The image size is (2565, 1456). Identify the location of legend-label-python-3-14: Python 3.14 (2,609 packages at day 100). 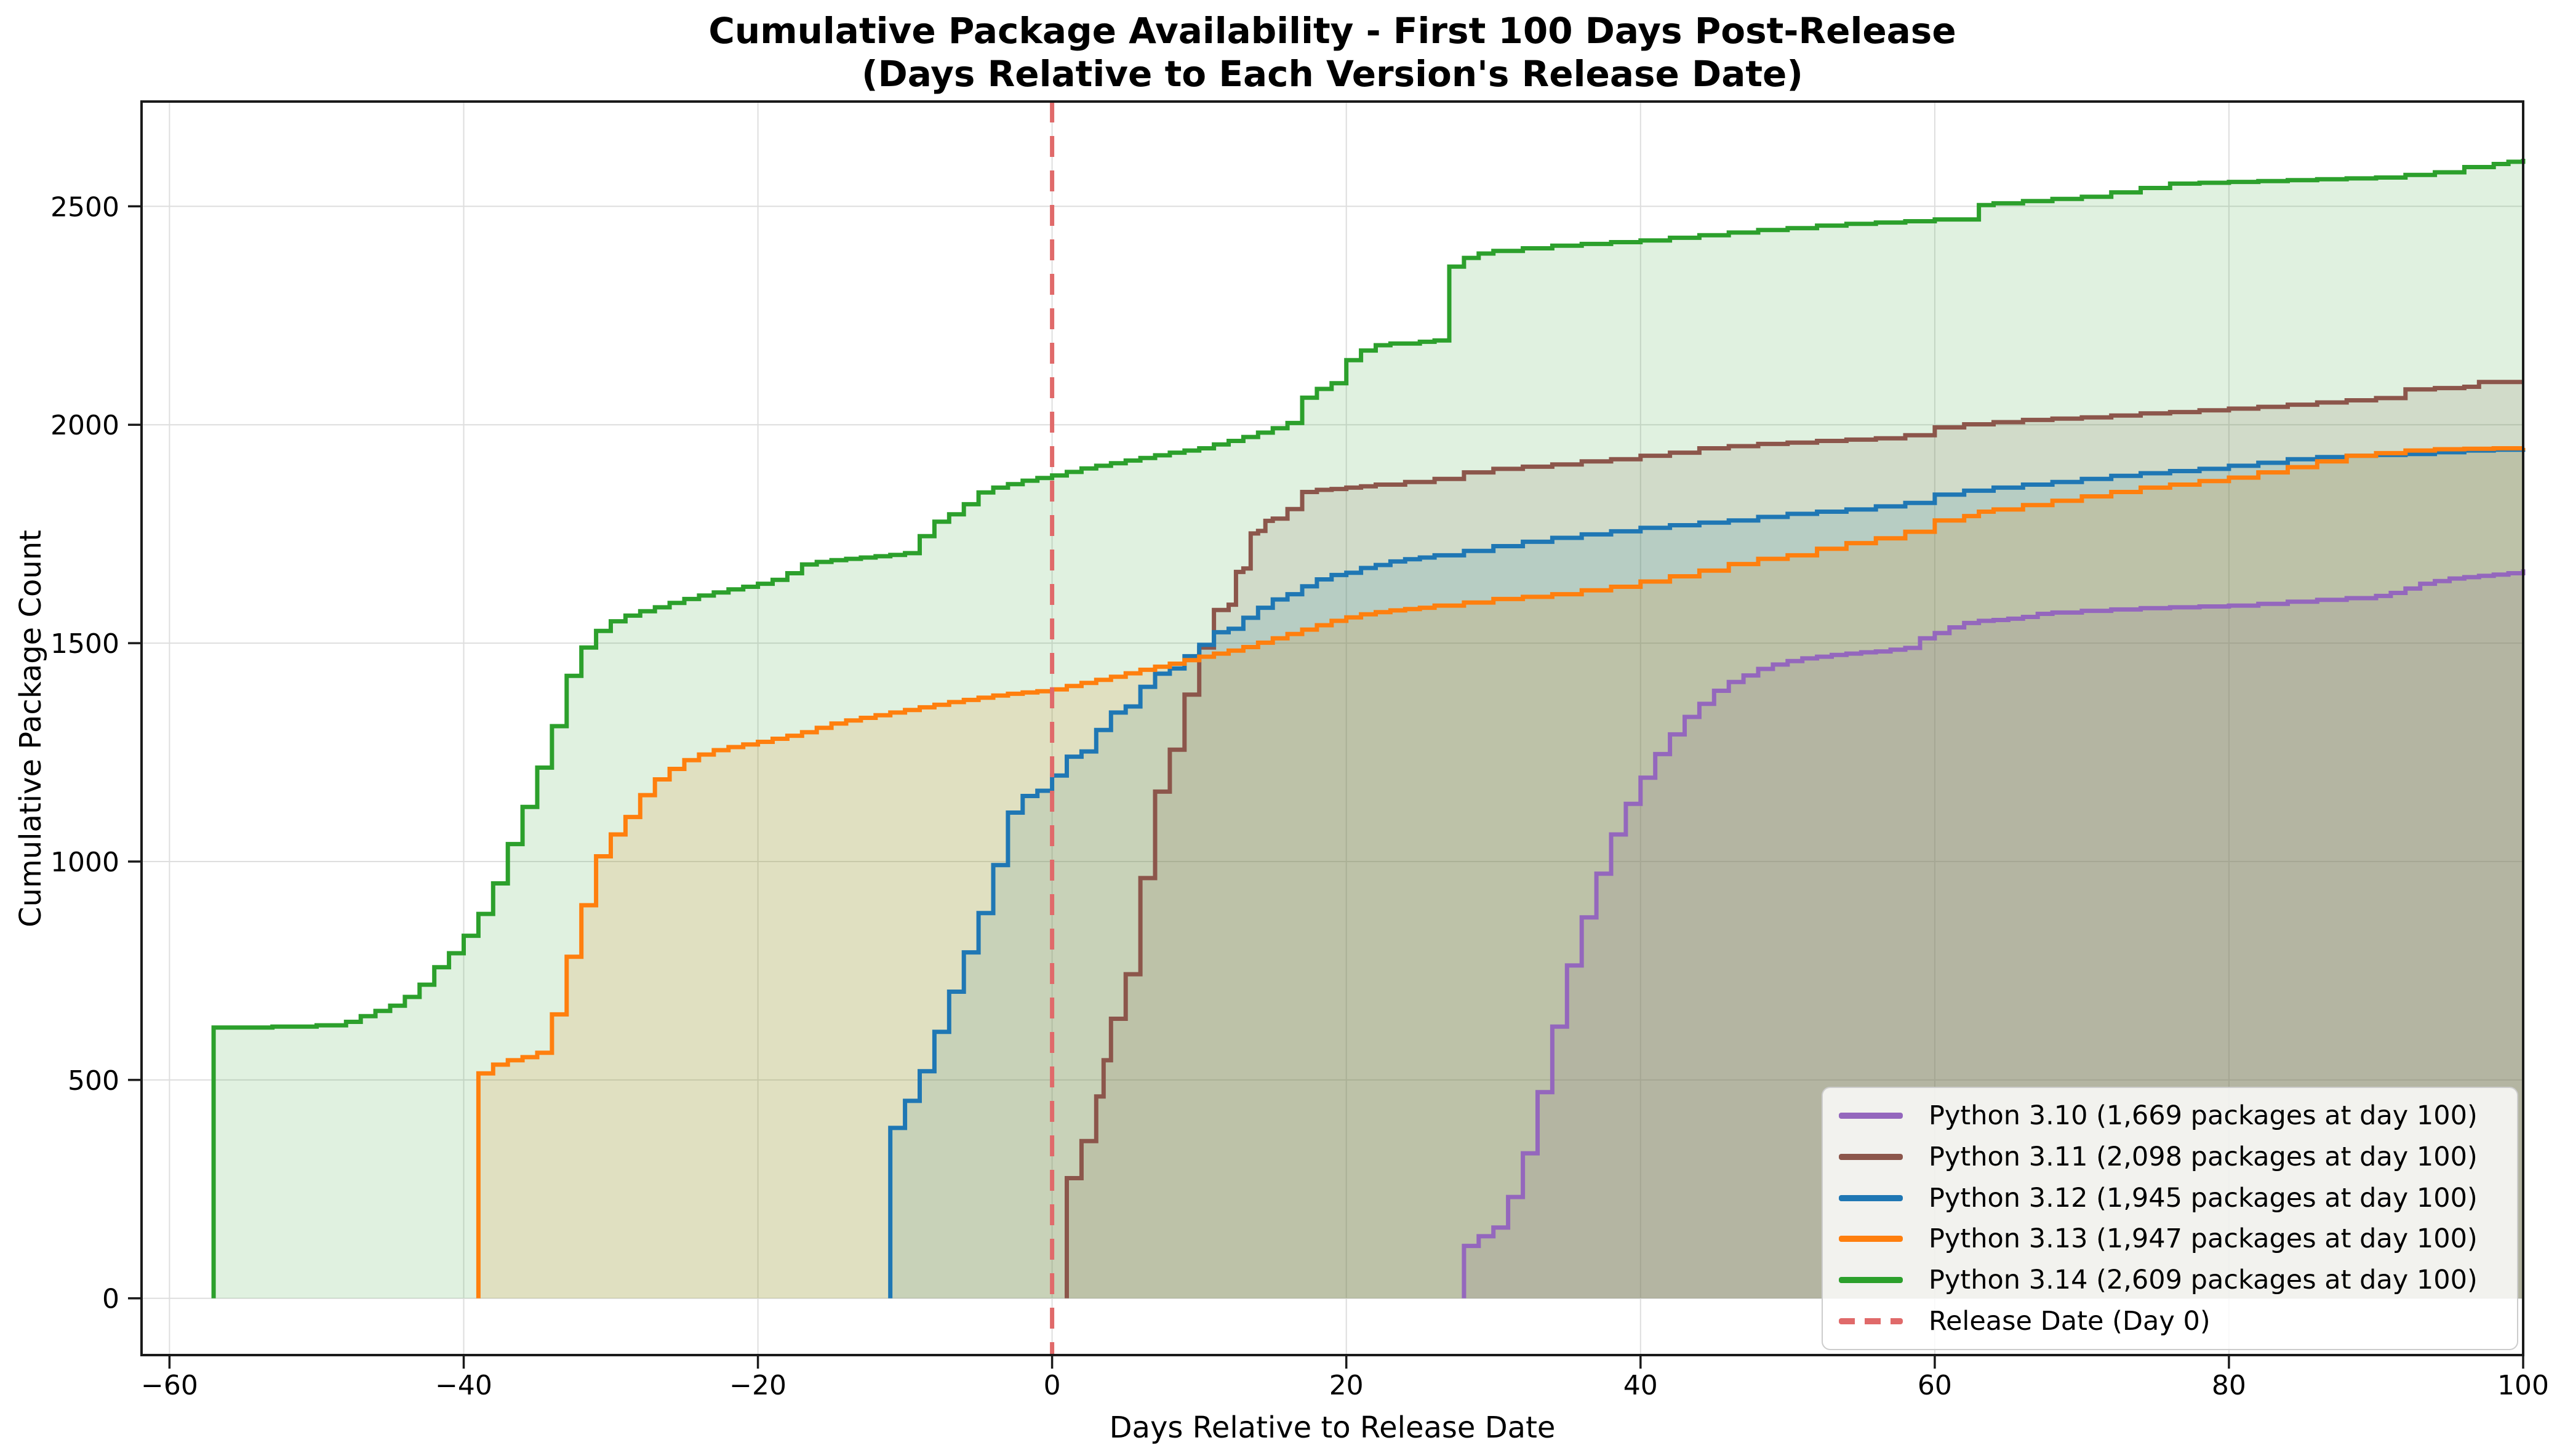
(2203, 1279).